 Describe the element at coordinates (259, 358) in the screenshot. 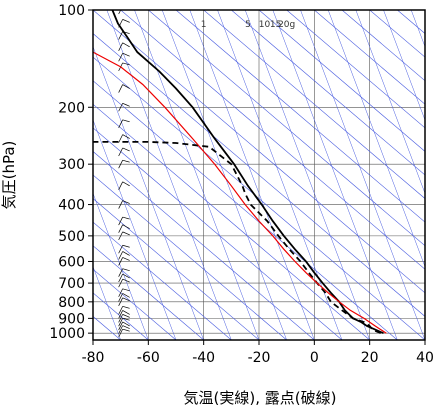

I see `x-tick-label: -20` at that location.